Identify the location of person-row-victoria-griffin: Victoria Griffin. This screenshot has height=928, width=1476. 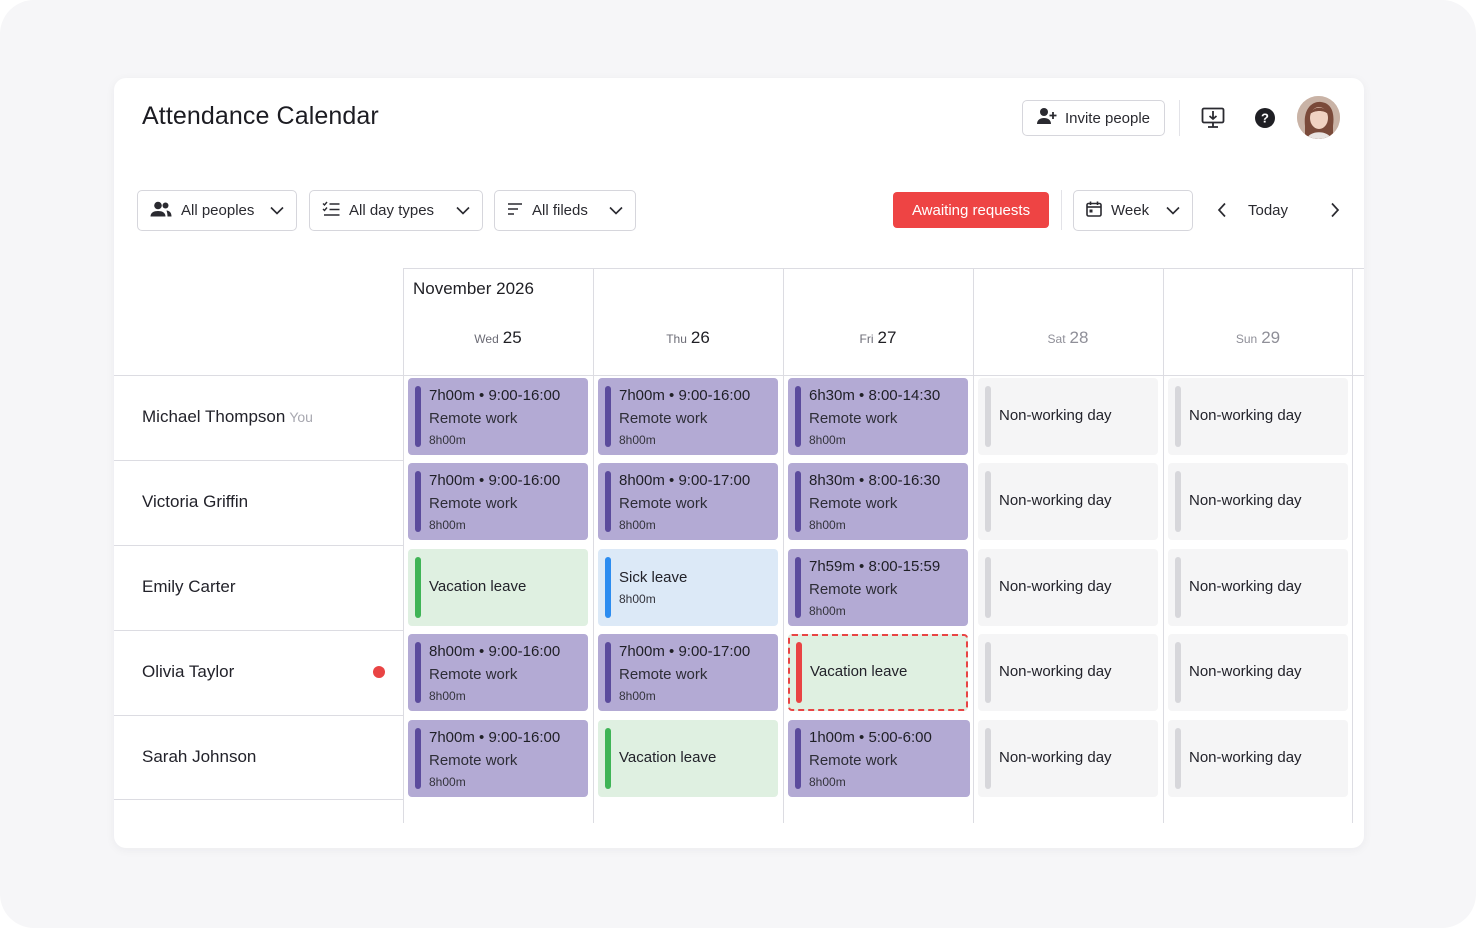
(195, 502).